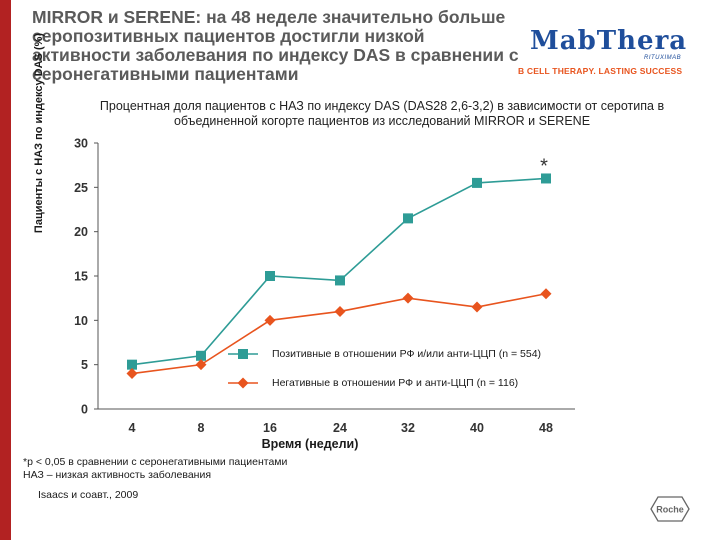 The height and width of the screenshot is (540, 720). I want to click on x-tick-label: 8, so click(201, 428).